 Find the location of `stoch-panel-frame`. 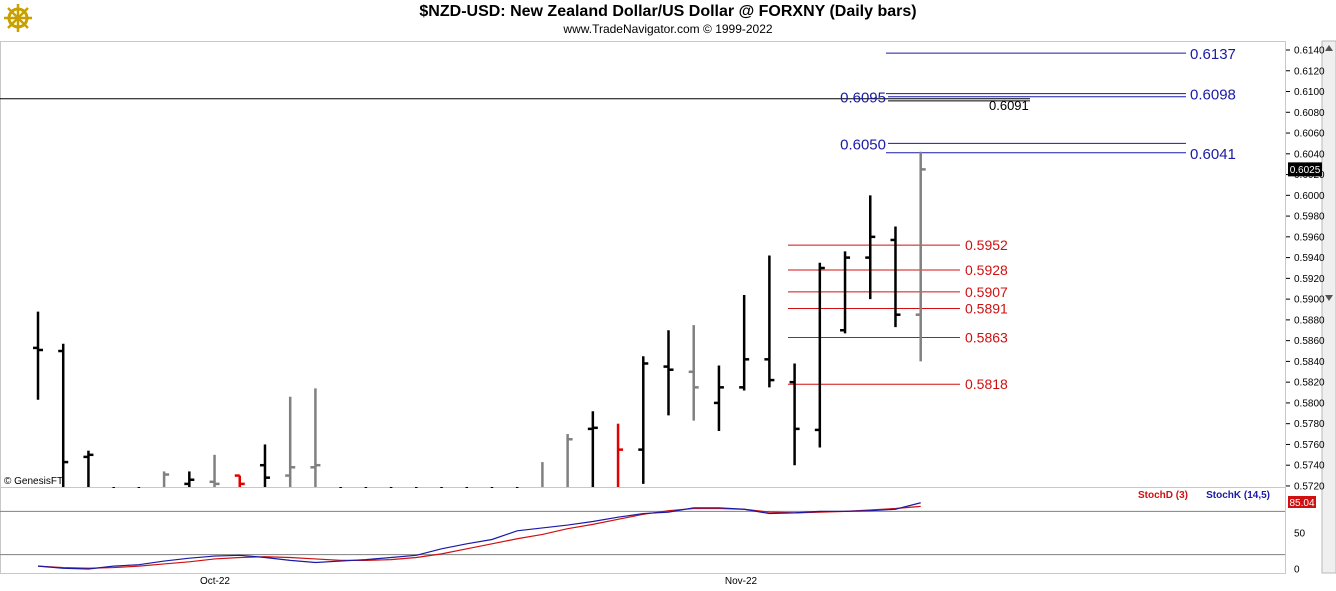

stoch-panel-frame is located at coordinates (643, 530).